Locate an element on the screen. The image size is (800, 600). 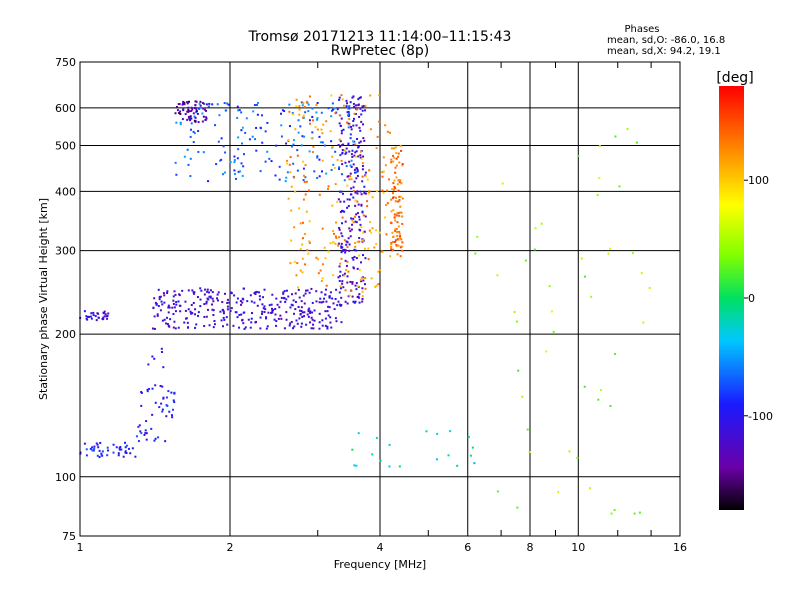
y-tick-label: 100 is located at coordinates (65, 477).